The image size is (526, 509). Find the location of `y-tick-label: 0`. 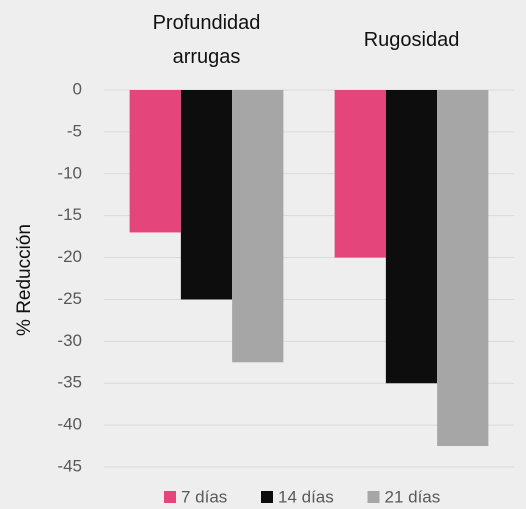

y-tick-label: 0 is located at coordinates (77, 88).